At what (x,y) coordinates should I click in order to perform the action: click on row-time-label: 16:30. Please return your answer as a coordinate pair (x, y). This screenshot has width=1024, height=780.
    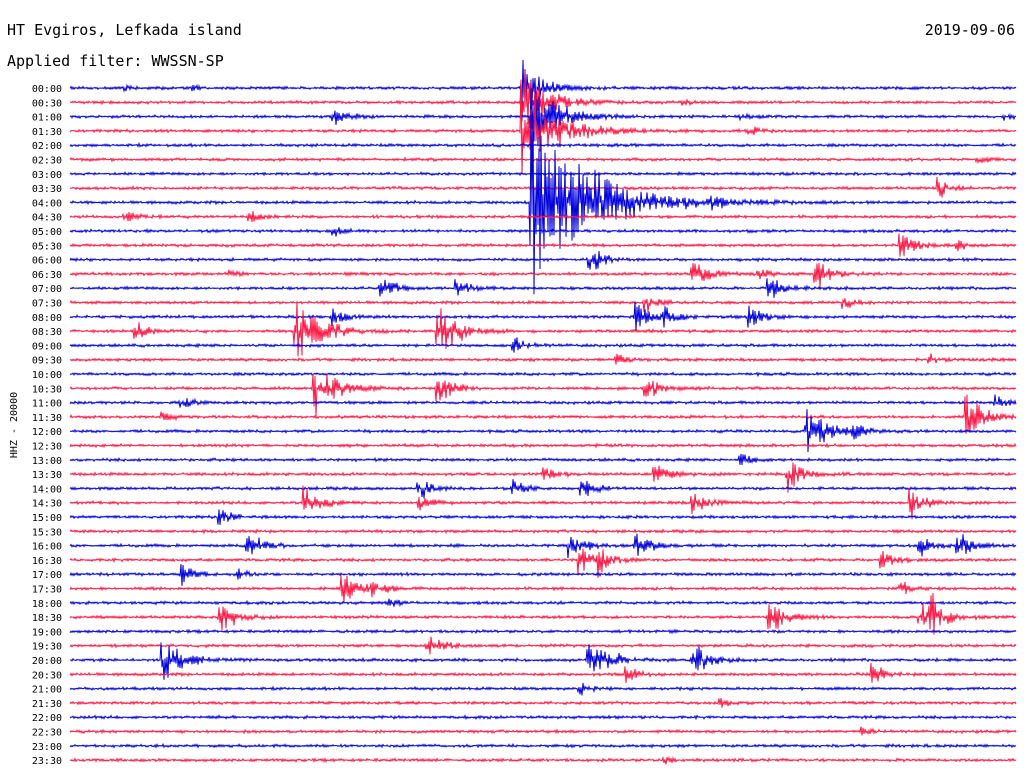
    Looking at the image, I should click on (47, 561).